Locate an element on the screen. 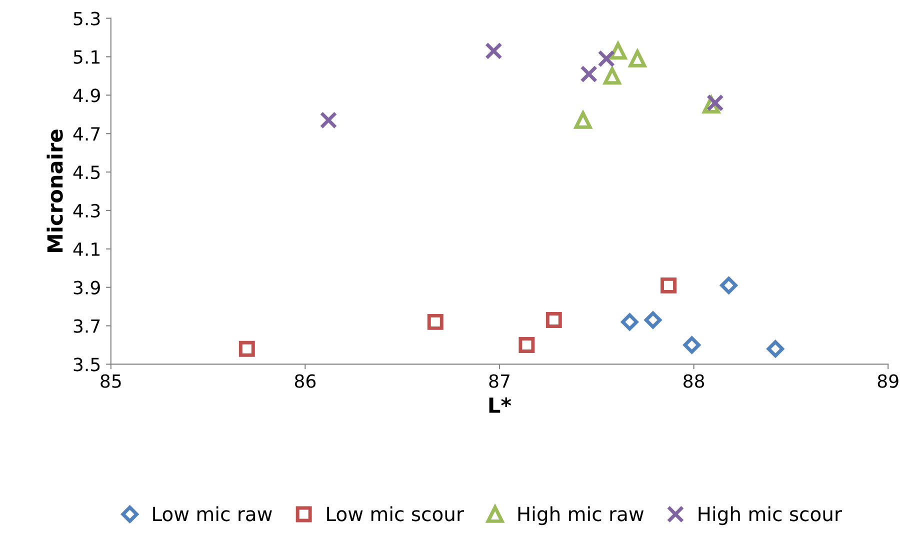  y-tick-label: 4.9 is located at coordinates (86, 95).